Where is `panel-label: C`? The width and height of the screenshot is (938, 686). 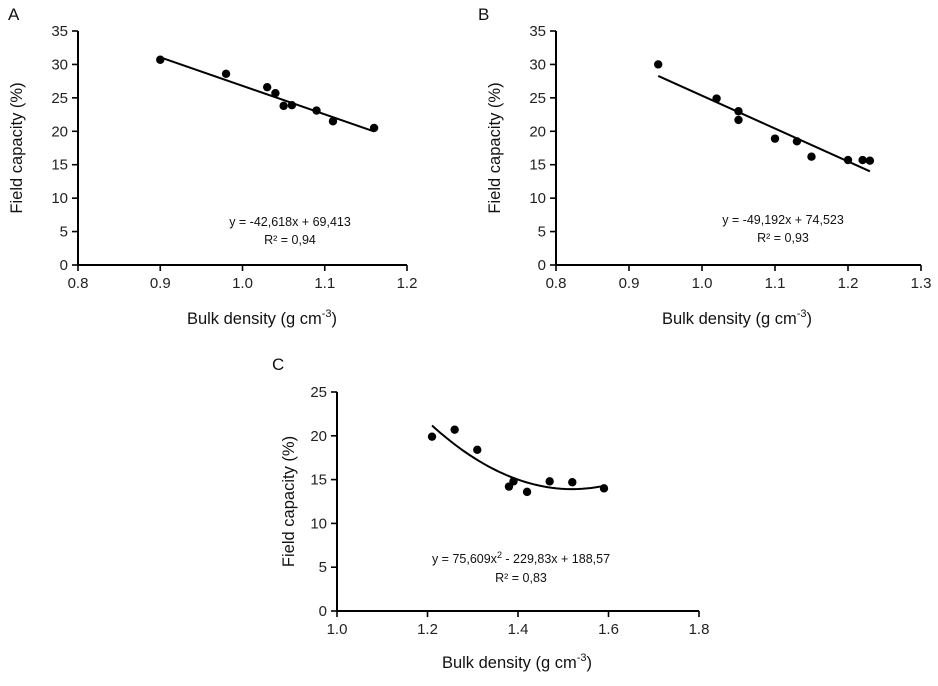
panel-label: C is located at coordinates (278, 364).